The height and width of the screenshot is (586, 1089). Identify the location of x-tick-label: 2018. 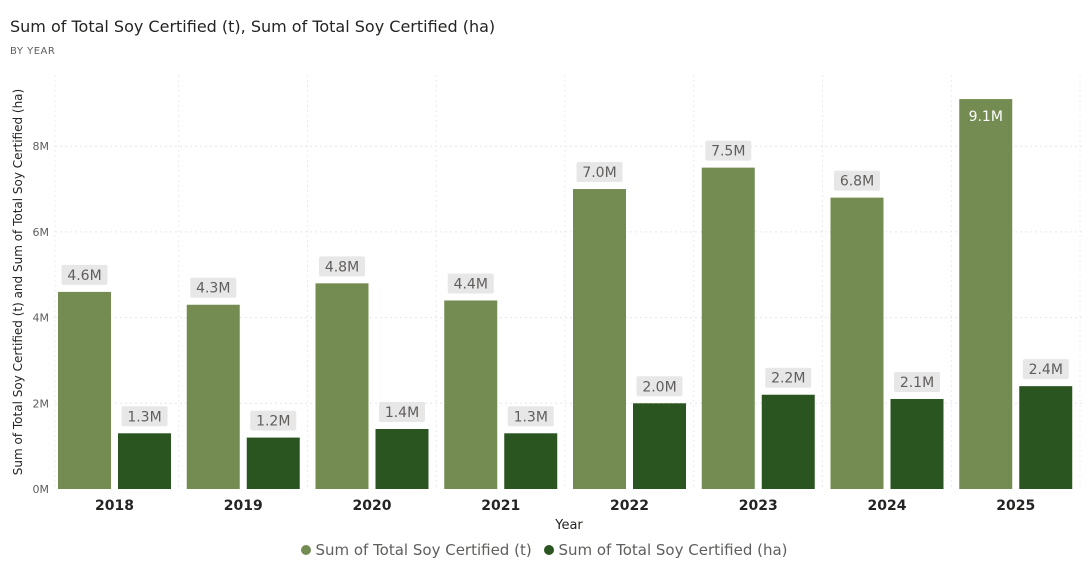
(114, 506).